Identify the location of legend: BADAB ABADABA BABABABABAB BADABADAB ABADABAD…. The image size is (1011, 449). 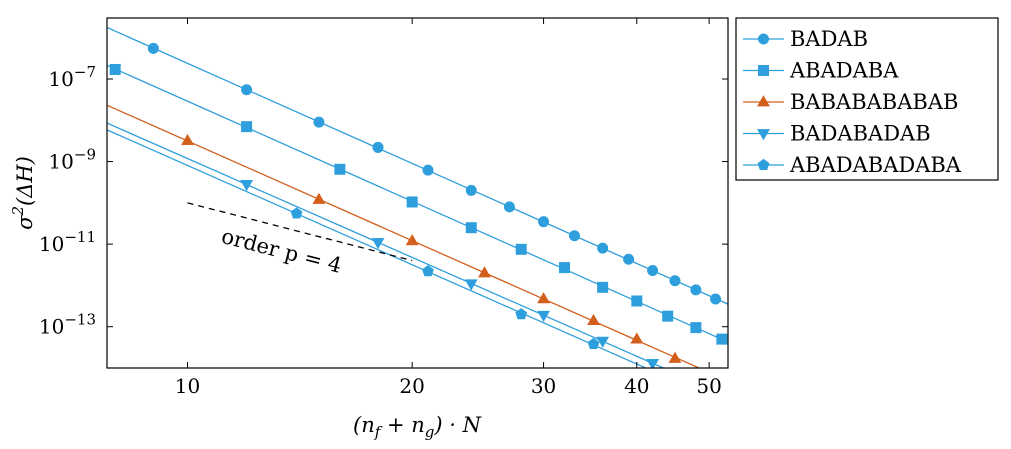
(867, 99).